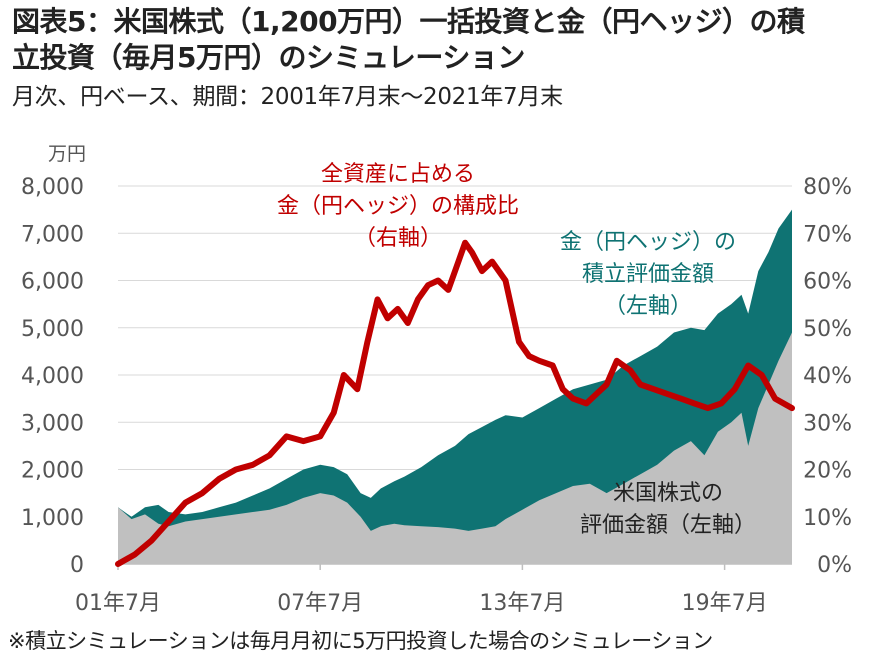 The image size is (887, 669). What do you see at coordinates (827, 471) in the screenshot?
I see `right-tick-label: 20%` at bounding box center [827, 471].